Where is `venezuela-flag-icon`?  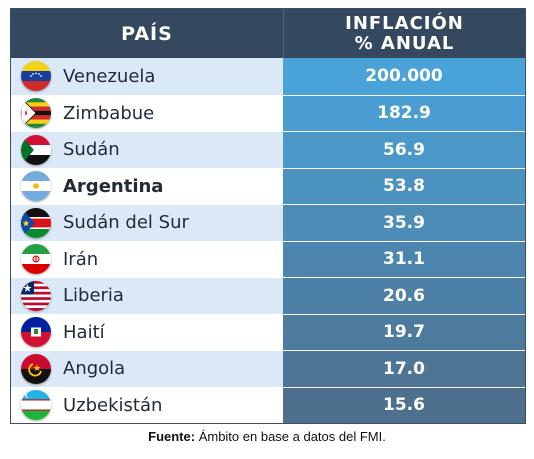
venezuela-flag-icon is located at coordinates (36, 76).